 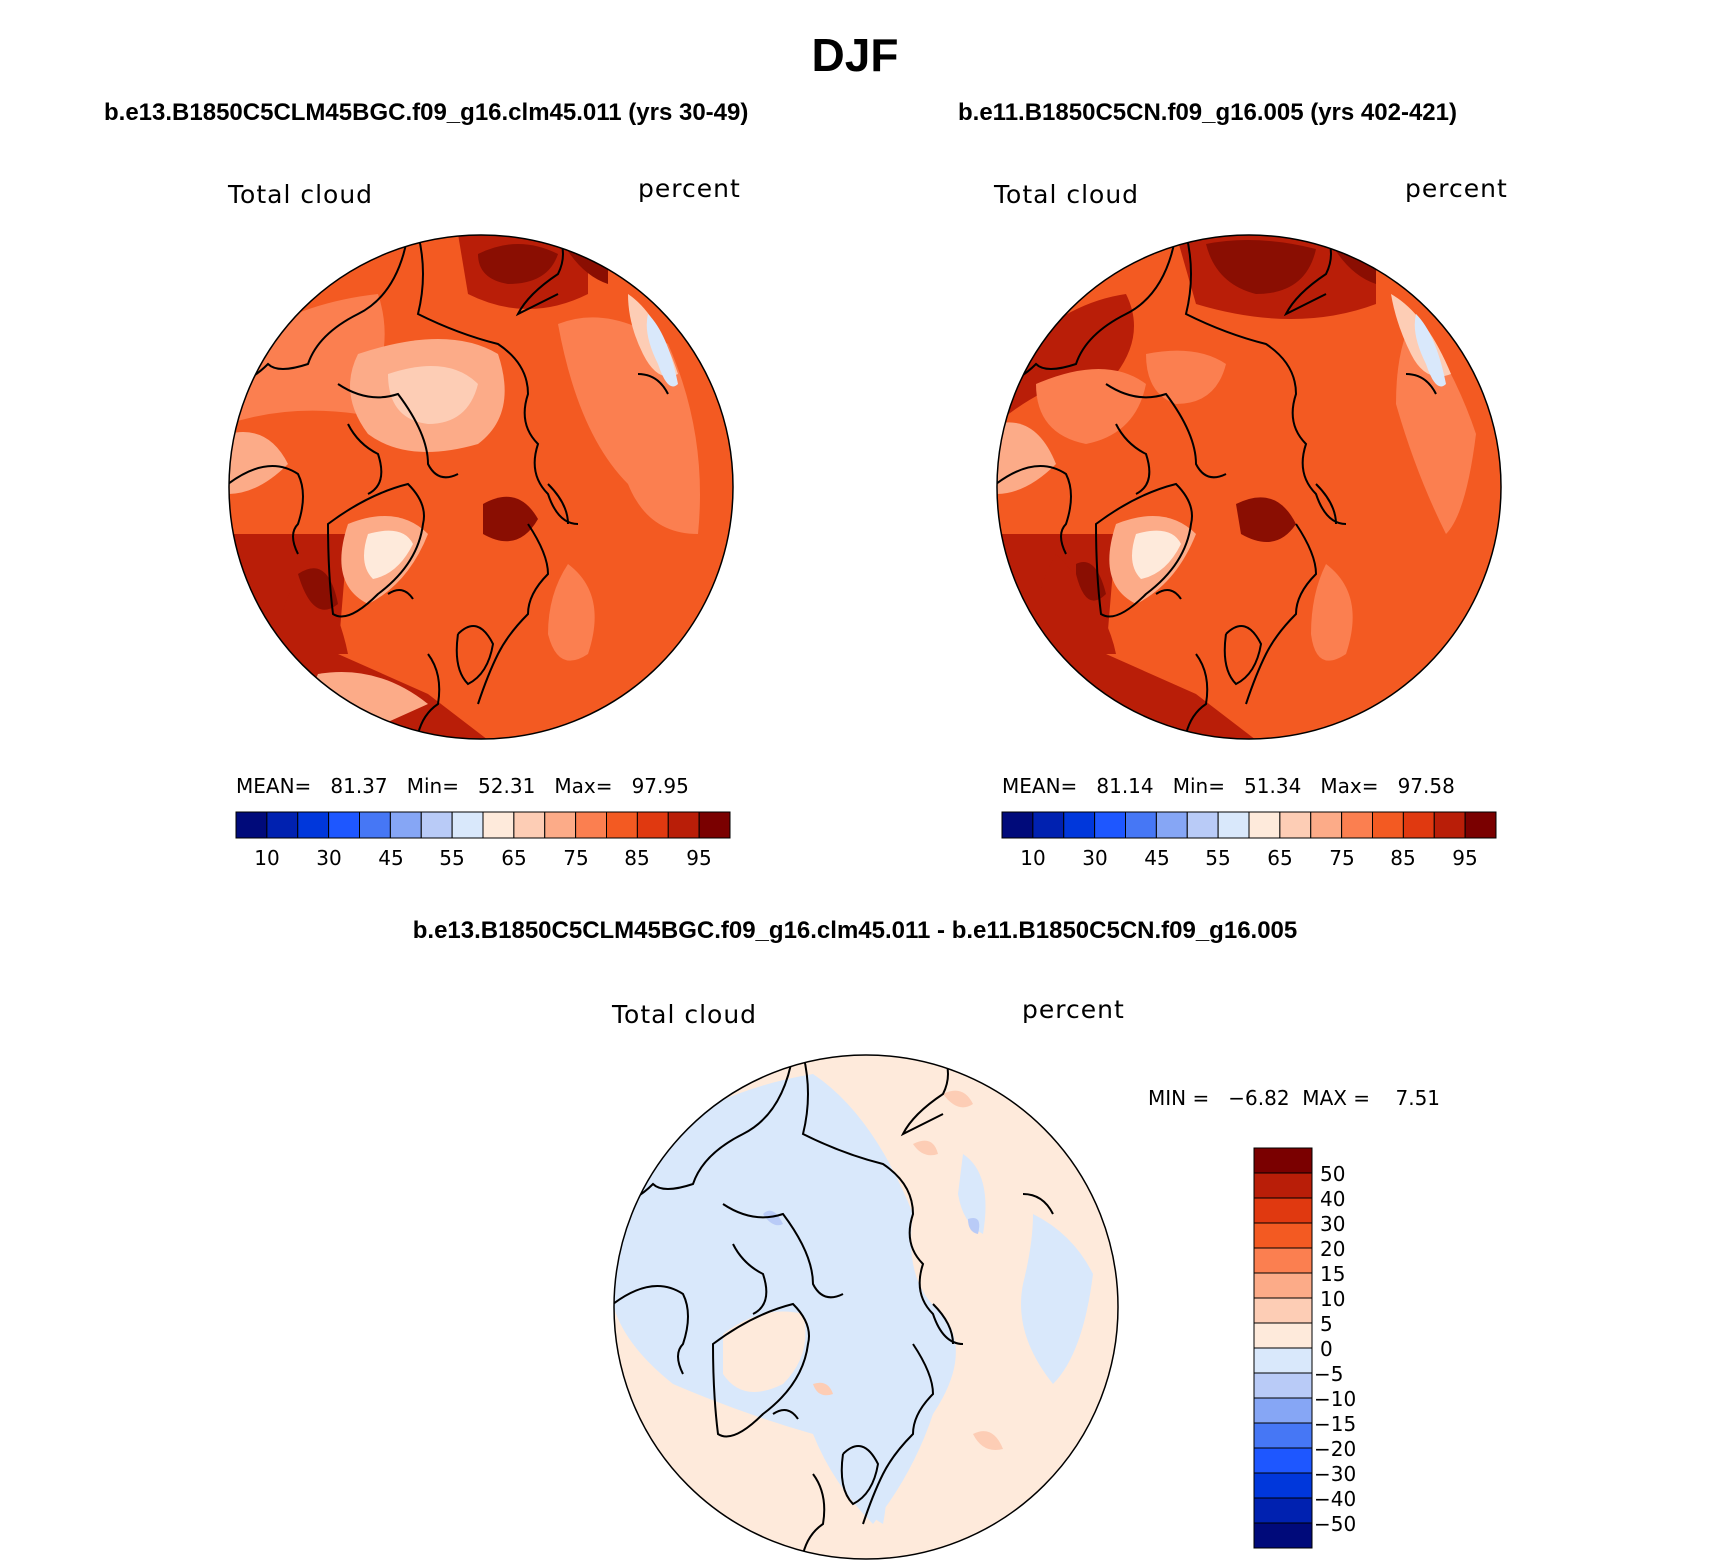 I want to click on panel-2-tick: 95, so click(x=1465, y=858).